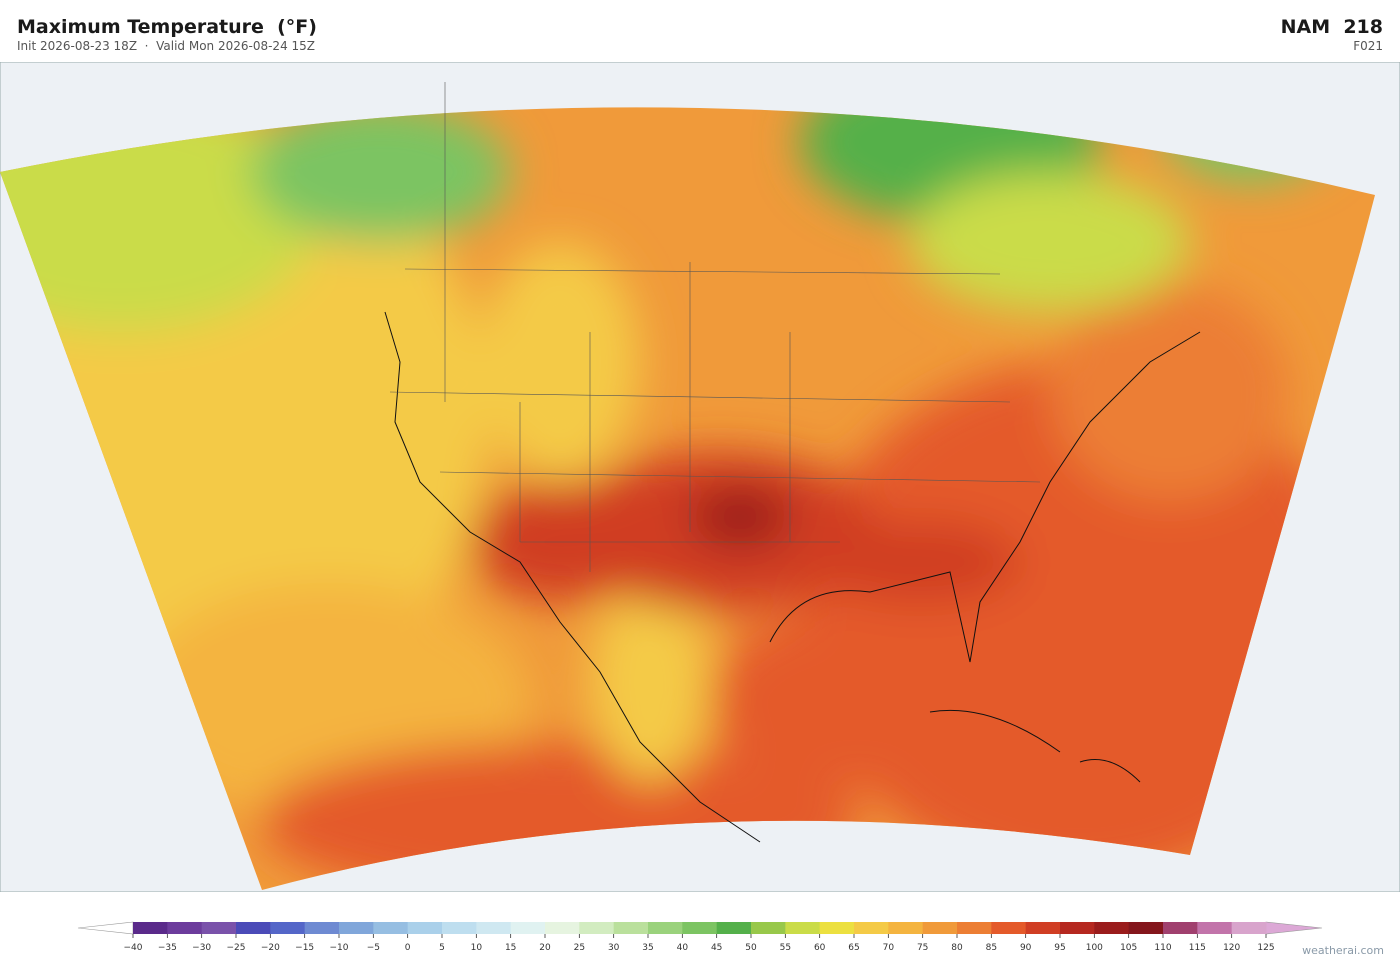 The image size is (1400, 965). Describe the element at coordinates (1162, 948) in the screenshot. I see `colorbar-tick-label: 110` at that location.